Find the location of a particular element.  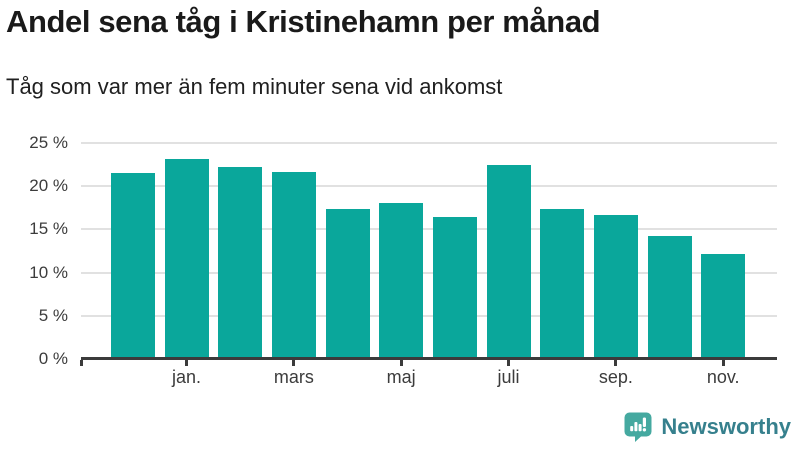

bar-sep. is located at coordinates (615, 286).